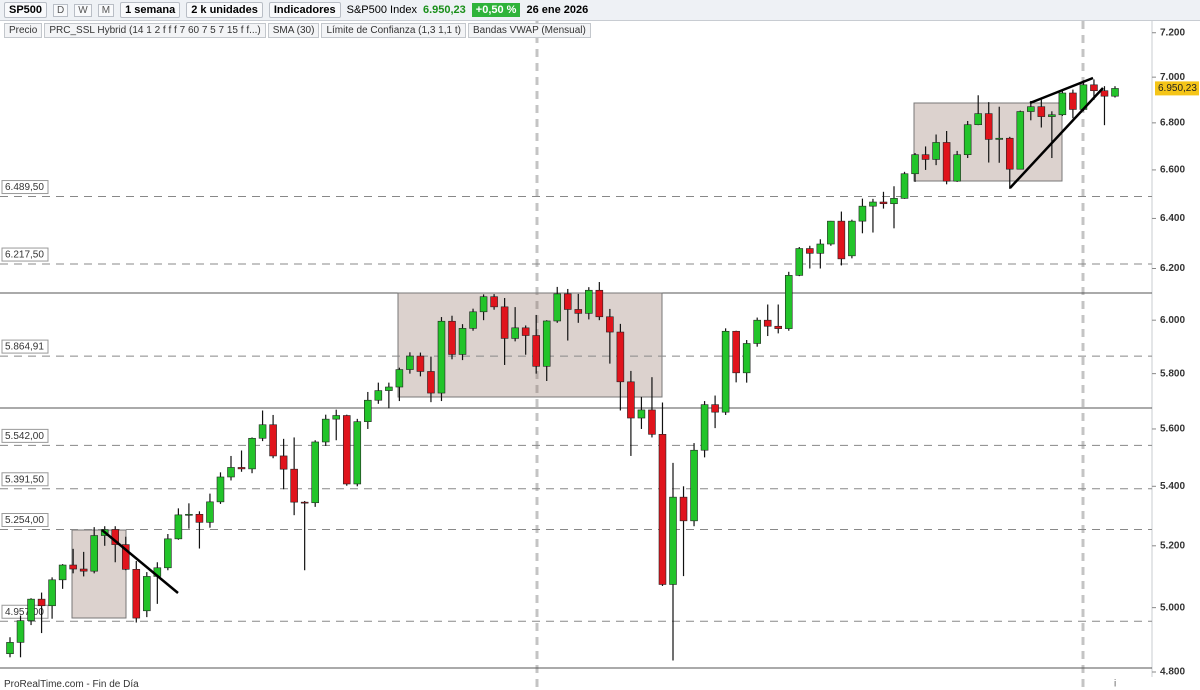 Image resolution: width=1200 pixels, height=690 pixels. What do you see at coordinates (1172, 607) in the screenshot?
I see `y-tick-label: 5.000` at bounding box center [1172, 607].